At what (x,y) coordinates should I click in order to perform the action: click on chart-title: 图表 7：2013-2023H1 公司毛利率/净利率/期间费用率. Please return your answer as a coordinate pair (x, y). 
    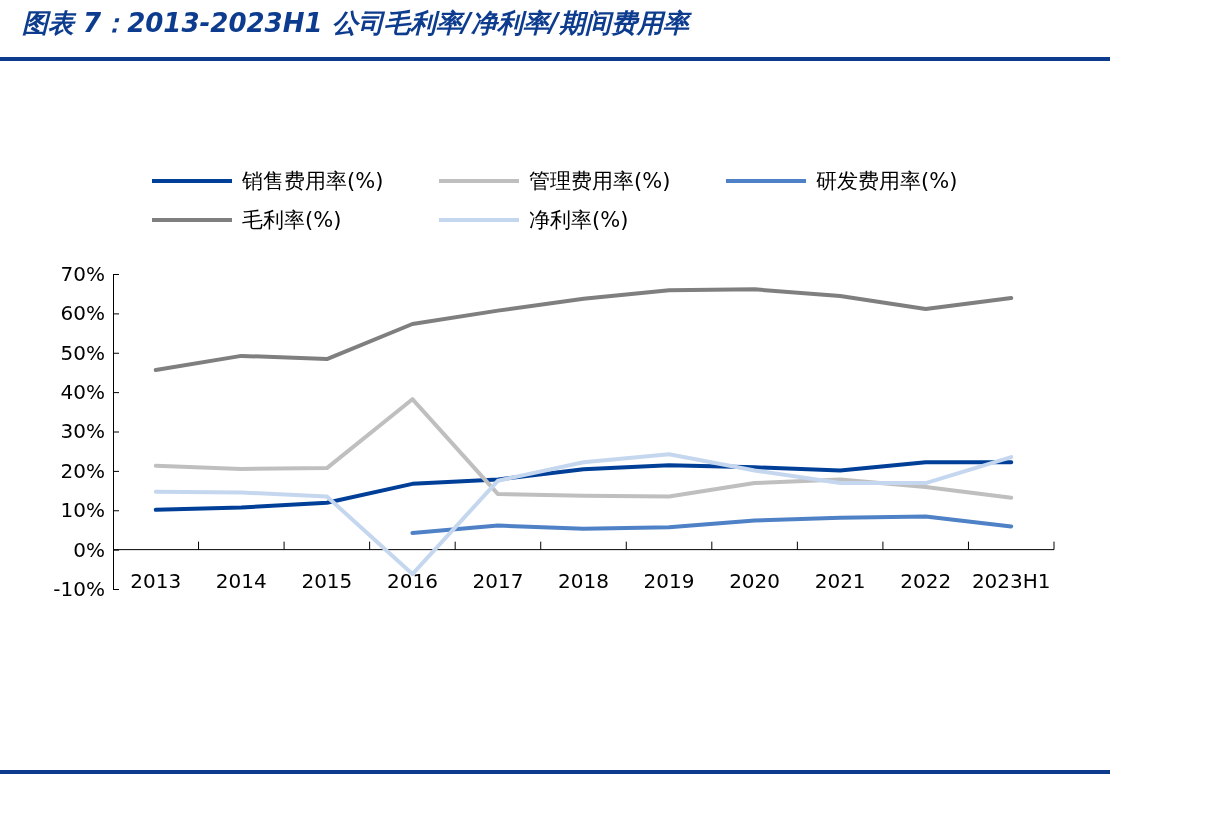
    Looking at the image, I should click on (357, 23).